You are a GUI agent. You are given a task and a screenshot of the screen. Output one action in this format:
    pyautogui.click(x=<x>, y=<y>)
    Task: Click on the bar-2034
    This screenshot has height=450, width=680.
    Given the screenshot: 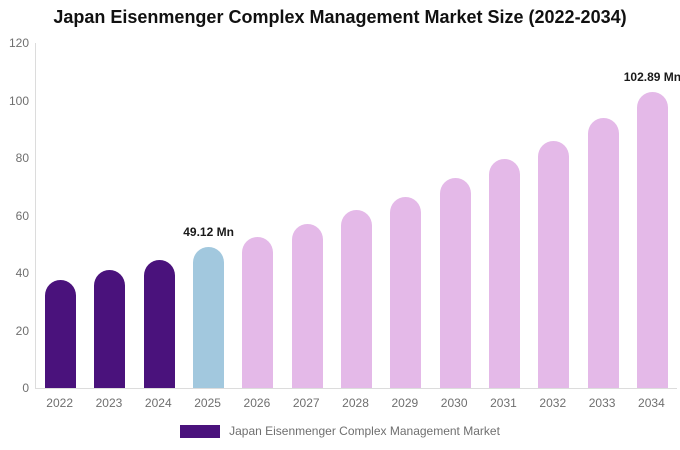 What is the action you would take?
    pyautogui.click(x=652, y=240)
    